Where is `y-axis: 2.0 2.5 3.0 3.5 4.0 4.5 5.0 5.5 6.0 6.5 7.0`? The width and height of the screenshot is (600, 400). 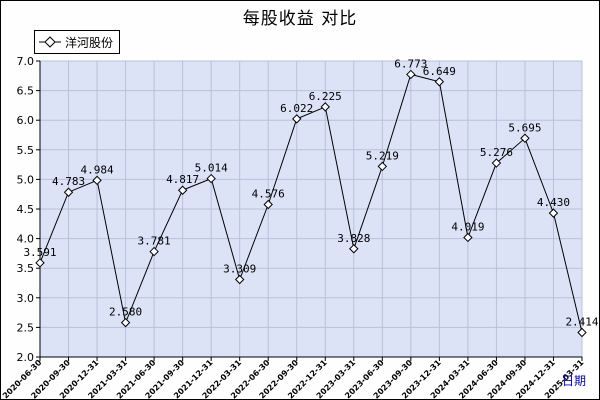 y-axis: 2.0 2.5 3.0 3.5 4.0 4.5 5.0 5.5 6.0 6.5 7.0 is located at coordinates (29, 209).